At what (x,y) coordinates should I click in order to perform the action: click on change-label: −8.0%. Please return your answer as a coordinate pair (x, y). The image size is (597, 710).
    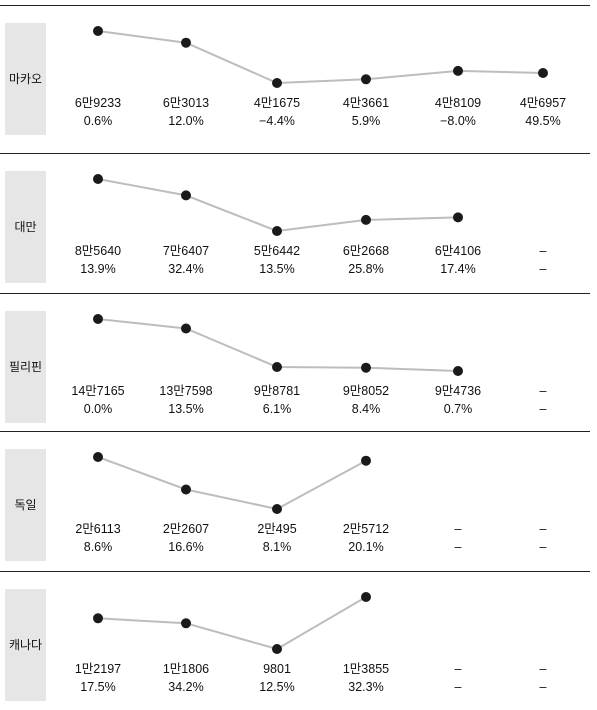
    Looking at the image, I should click on (458, 121).